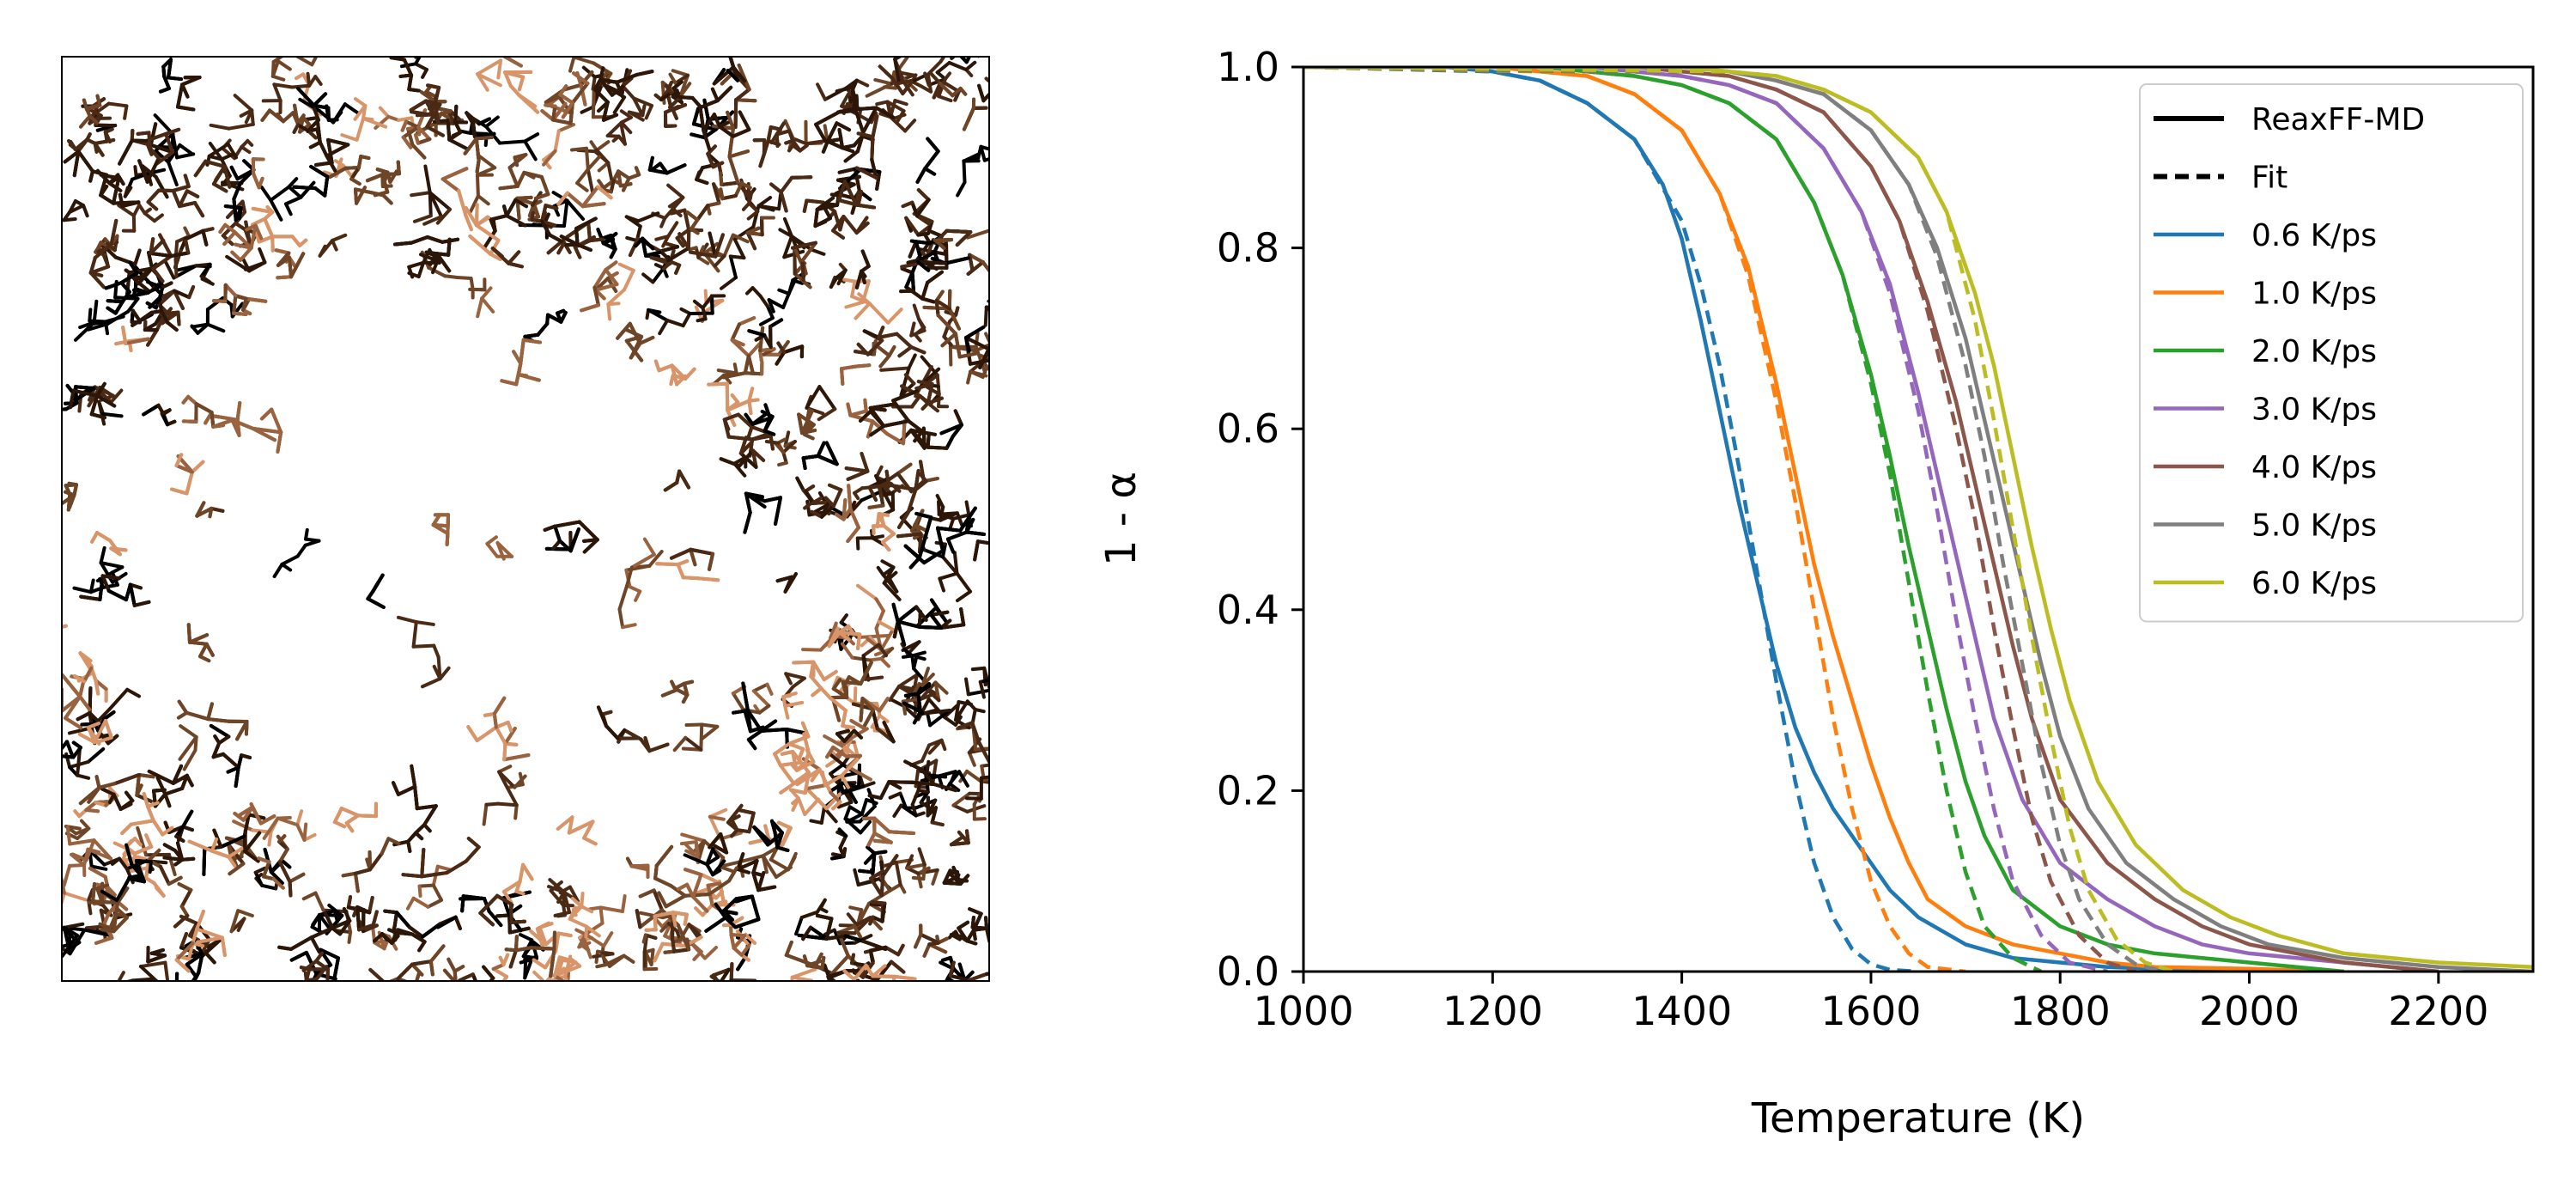 The width and height of the screenshot is (2576, 1182). What do you see at coordinates (2269, 178) in the screenshot?
I see `legend-label: Fit` at bounding box center [2269, 178].